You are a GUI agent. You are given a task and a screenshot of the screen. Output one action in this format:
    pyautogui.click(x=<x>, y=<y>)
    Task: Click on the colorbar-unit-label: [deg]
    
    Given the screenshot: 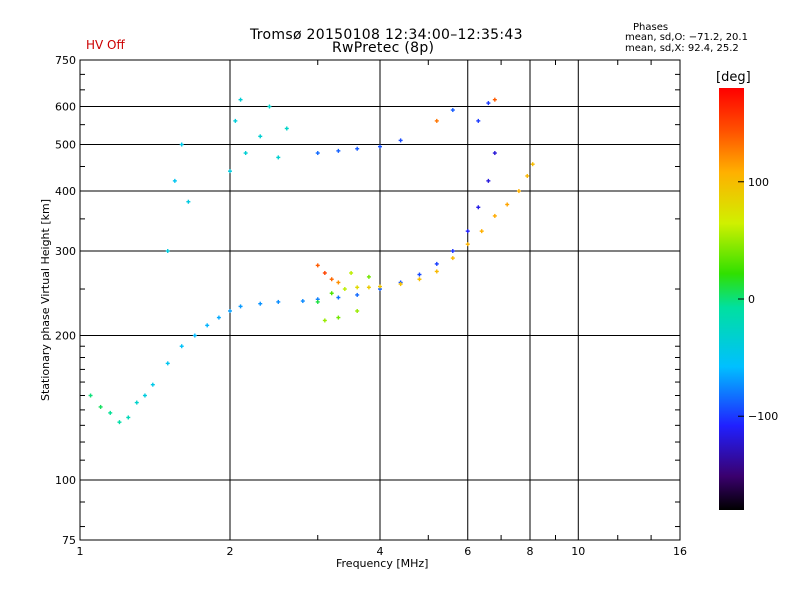 What is the action you would take?
    pyautogui.click(x=733, y=77)
    